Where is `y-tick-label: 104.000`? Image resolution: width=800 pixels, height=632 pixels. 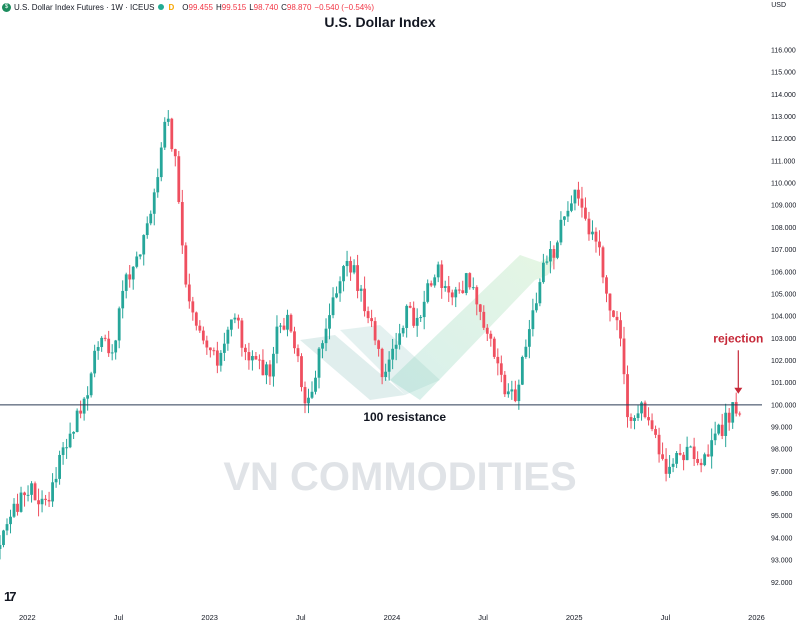 y-tick-label: 104.000 is located at coordinates (783, 317).